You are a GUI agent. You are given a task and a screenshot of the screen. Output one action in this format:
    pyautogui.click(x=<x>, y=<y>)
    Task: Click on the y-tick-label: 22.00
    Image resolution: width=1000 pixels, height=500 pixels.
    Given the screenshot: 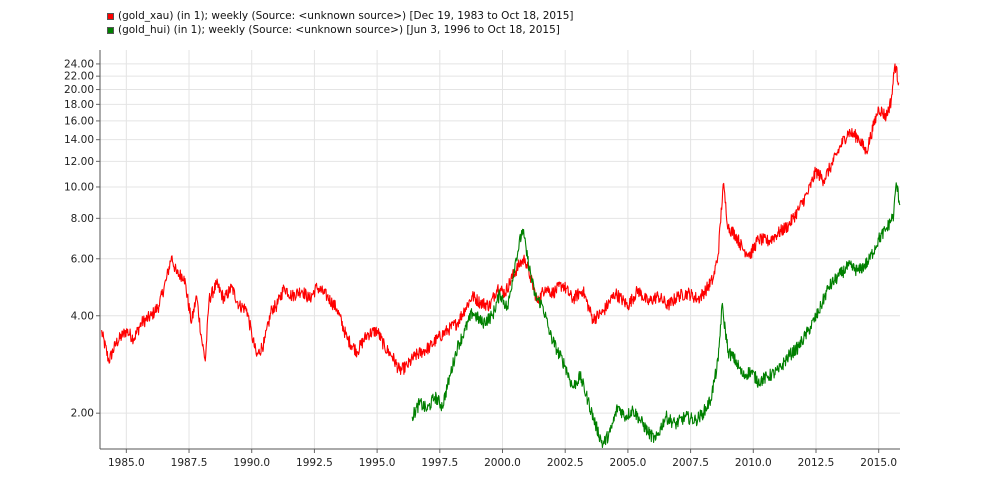 What is the action you would take?
    pyautogui.click(x=79, y=77)
    